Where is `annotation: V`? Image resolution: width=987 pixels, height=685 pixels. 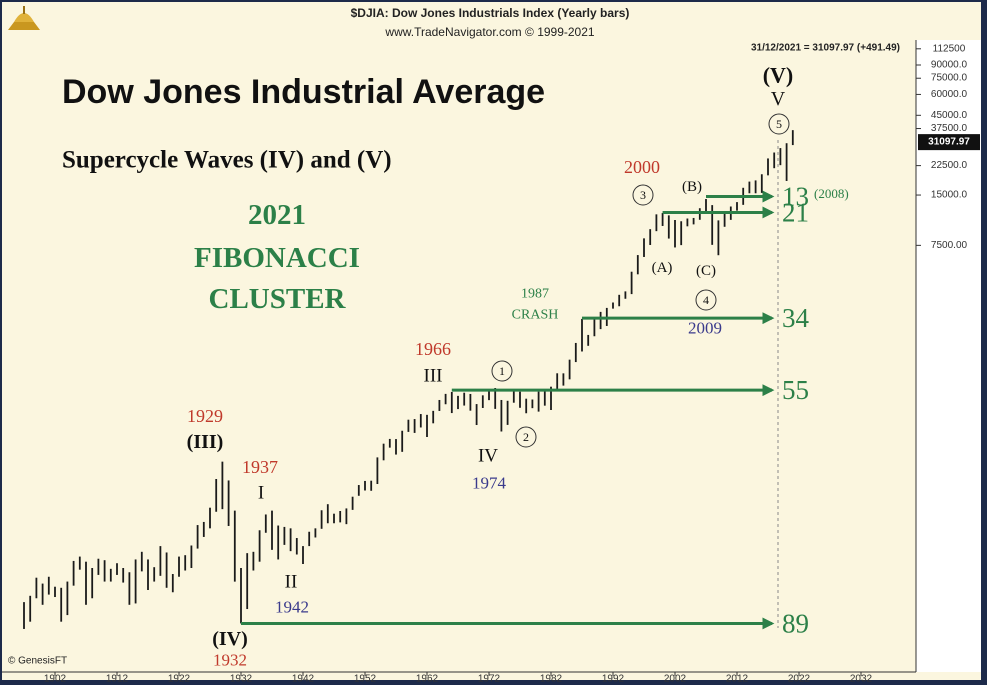
annotation: V is located at coordinates (778, 99).